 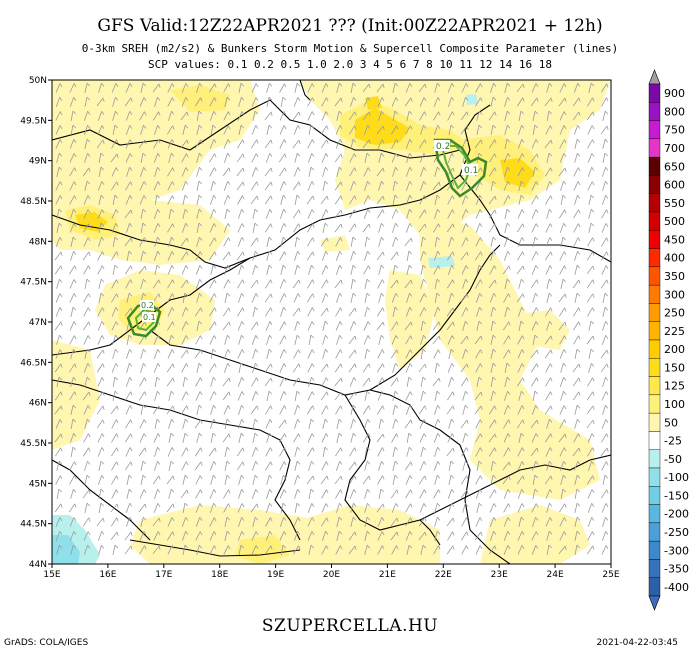 What do you see at coordinates (674, 349) in the screenshot?
I see `colorbar-label: 200` at bounding box center [674, 349].